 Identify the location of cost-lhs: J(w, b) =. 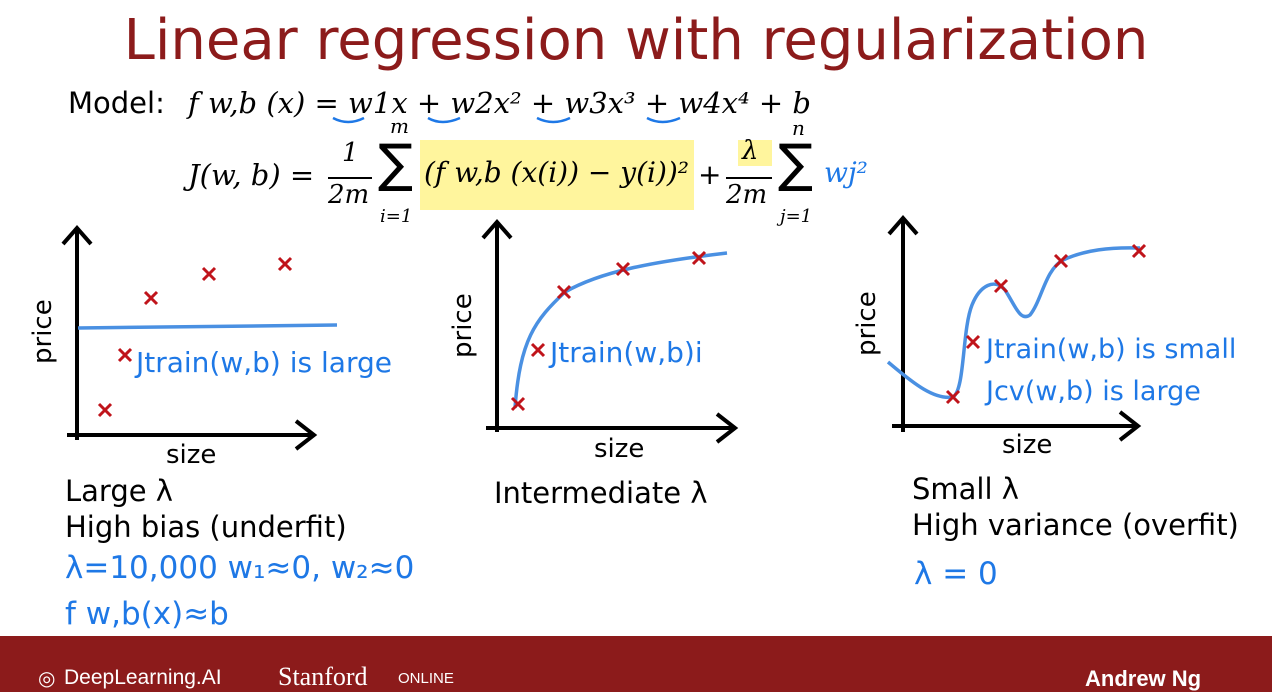
(251, 175).